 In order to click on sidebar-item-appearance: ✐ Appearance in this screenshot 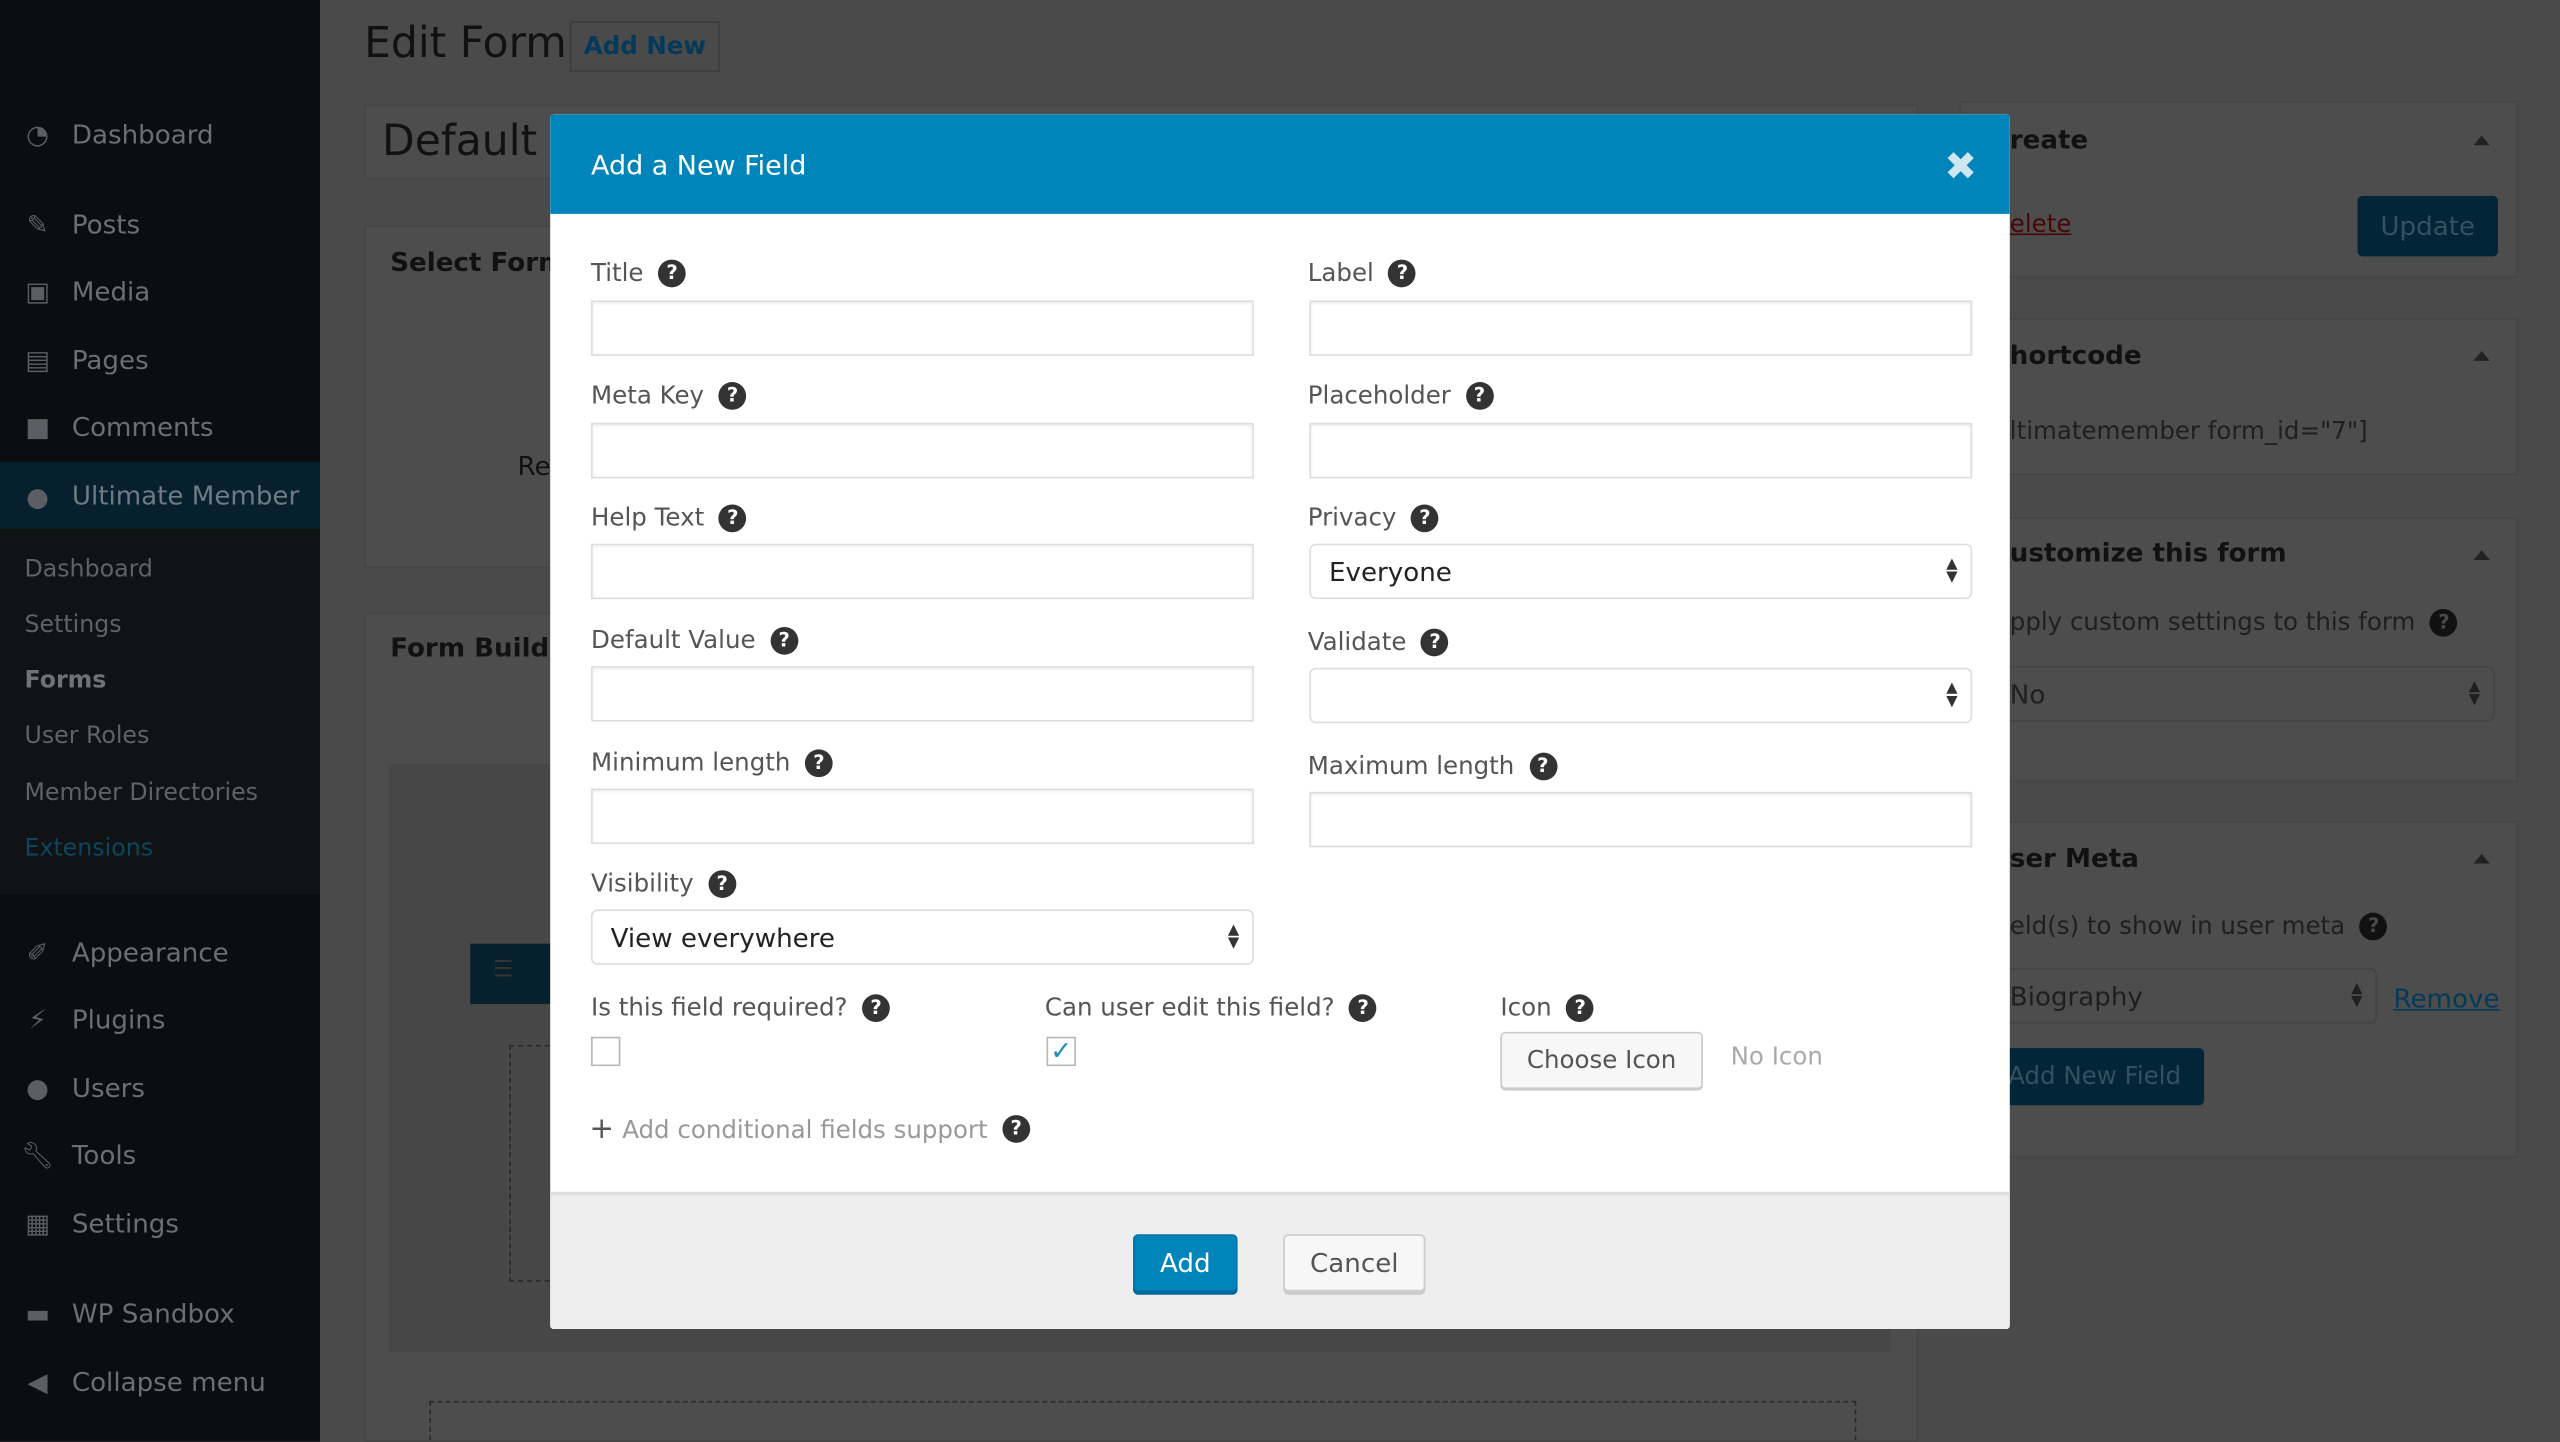, I will do `click(160, 951)`.